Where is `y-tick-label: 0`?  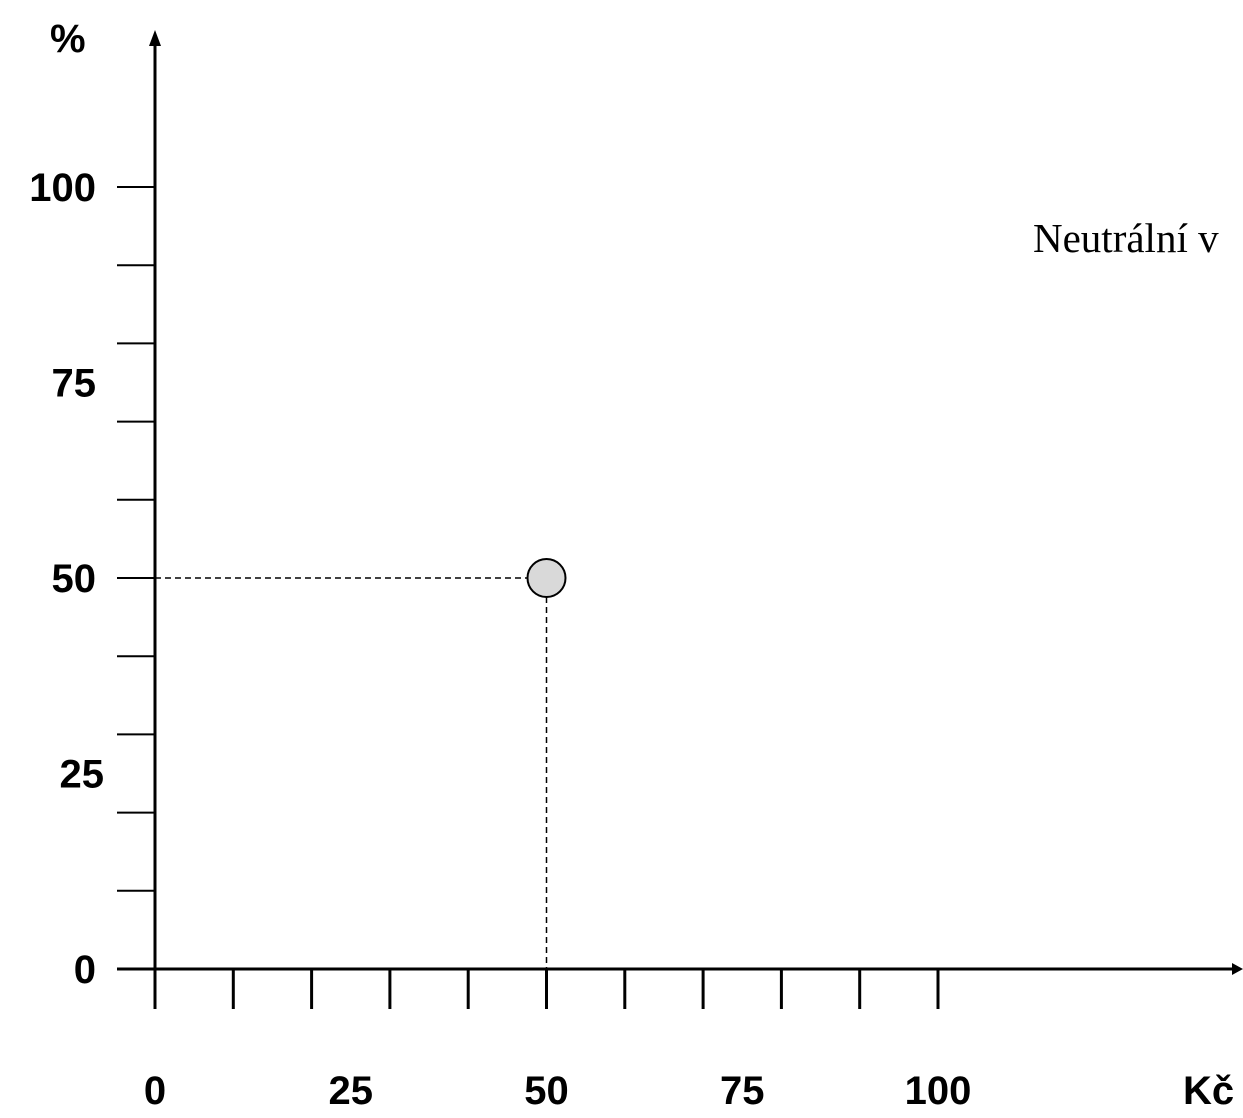
y-tick-label: 0 is located at coordinates (85, 970).